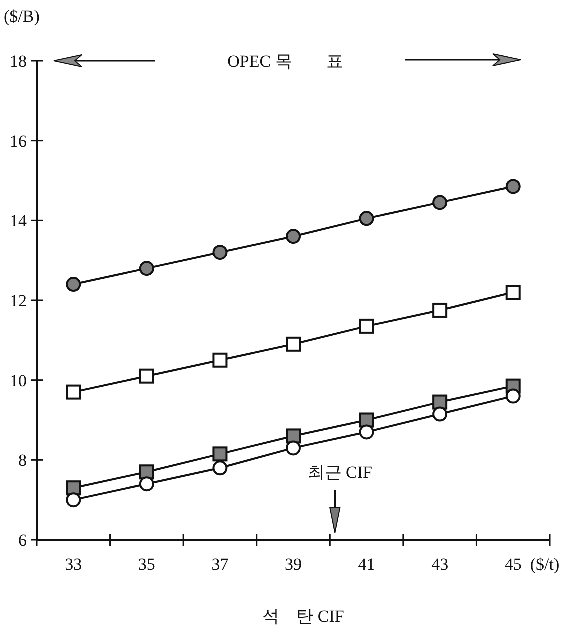 This screenshot has width=578, height=632. I want to click on x-axis-title: 석 탄 CIF, so click(303, 616).